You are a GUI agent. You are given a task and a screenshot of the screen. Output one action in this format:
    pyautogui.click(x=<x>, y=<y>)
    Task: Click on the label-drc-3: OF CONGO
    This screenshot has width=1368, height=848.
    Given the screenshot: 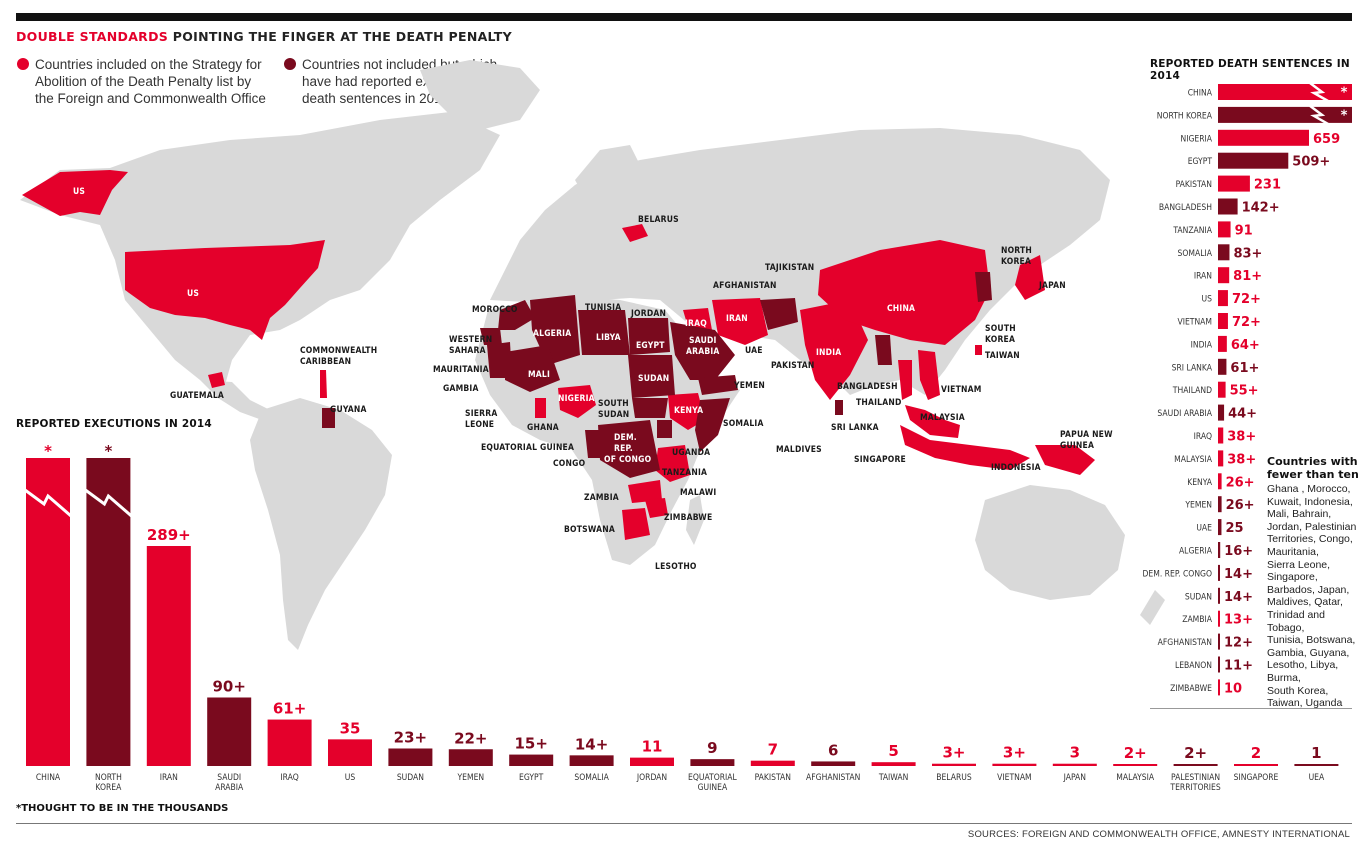 What is the action you would take?
    pyautogui.click(x=628, y=460)
    